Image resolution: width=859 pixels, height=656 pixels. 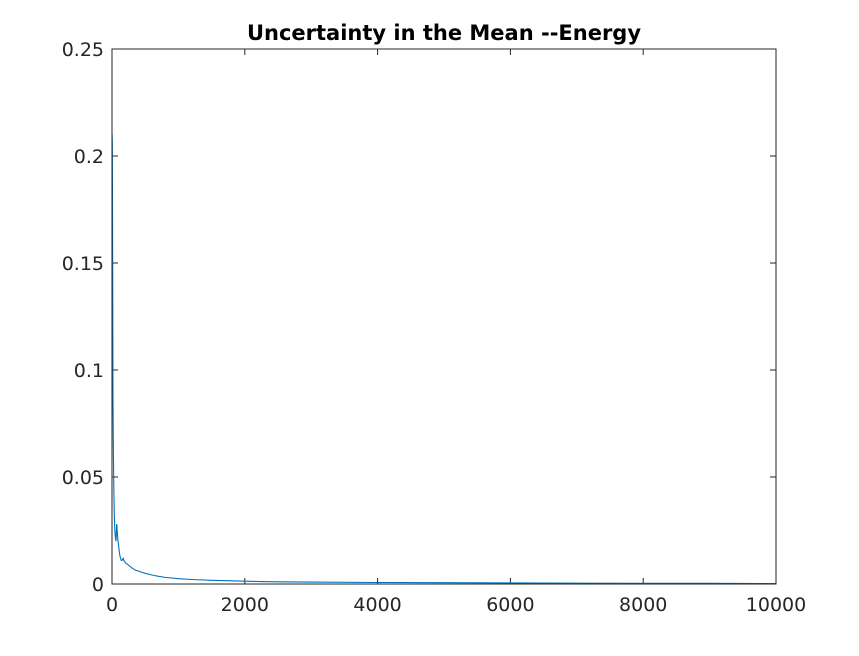 I want to click on x-tick-label: 4000, so click(x=377, y=605).